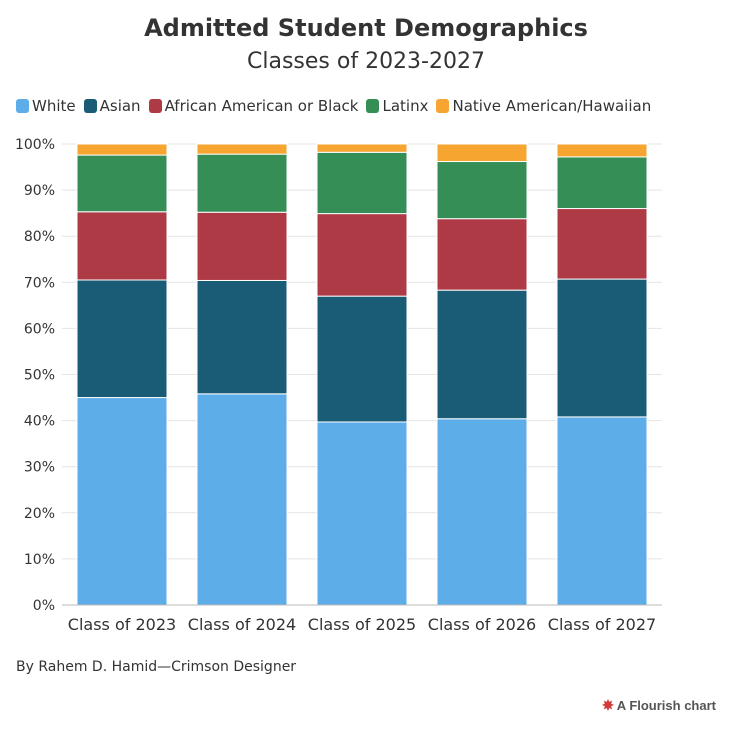 The width and height of the screenshot is (732, 736). Describe the element at coordinates (261, 106) in the screenshot. I see `legend-label: African American or Black` at that location.